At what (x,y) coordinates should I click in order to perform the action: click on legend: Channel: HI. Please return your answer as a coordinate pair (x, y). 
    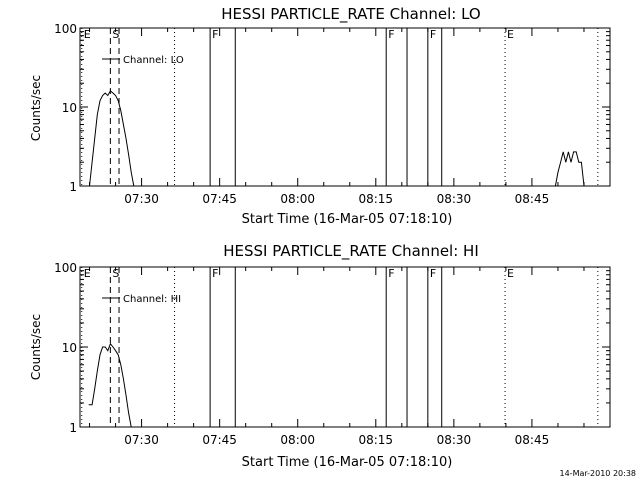
    Looking at the image, I should click on (141, 299).